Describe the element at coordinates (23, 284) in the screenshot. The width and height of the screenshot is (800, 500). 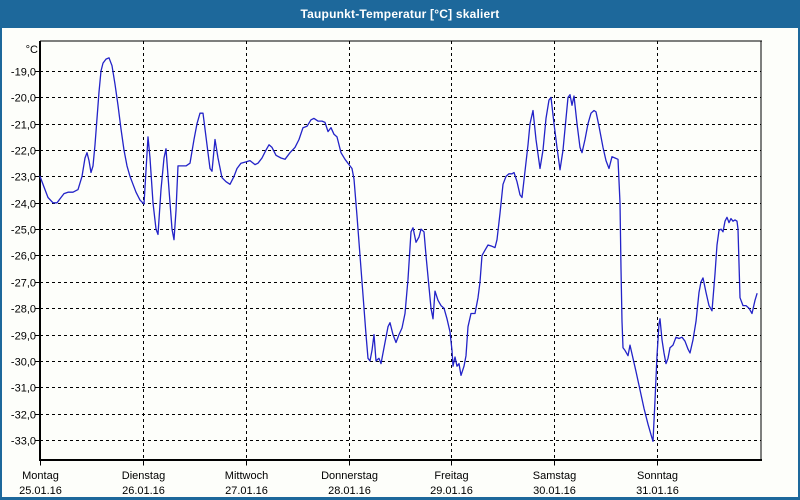
I see `y-tick-label: -27,0` at that location.